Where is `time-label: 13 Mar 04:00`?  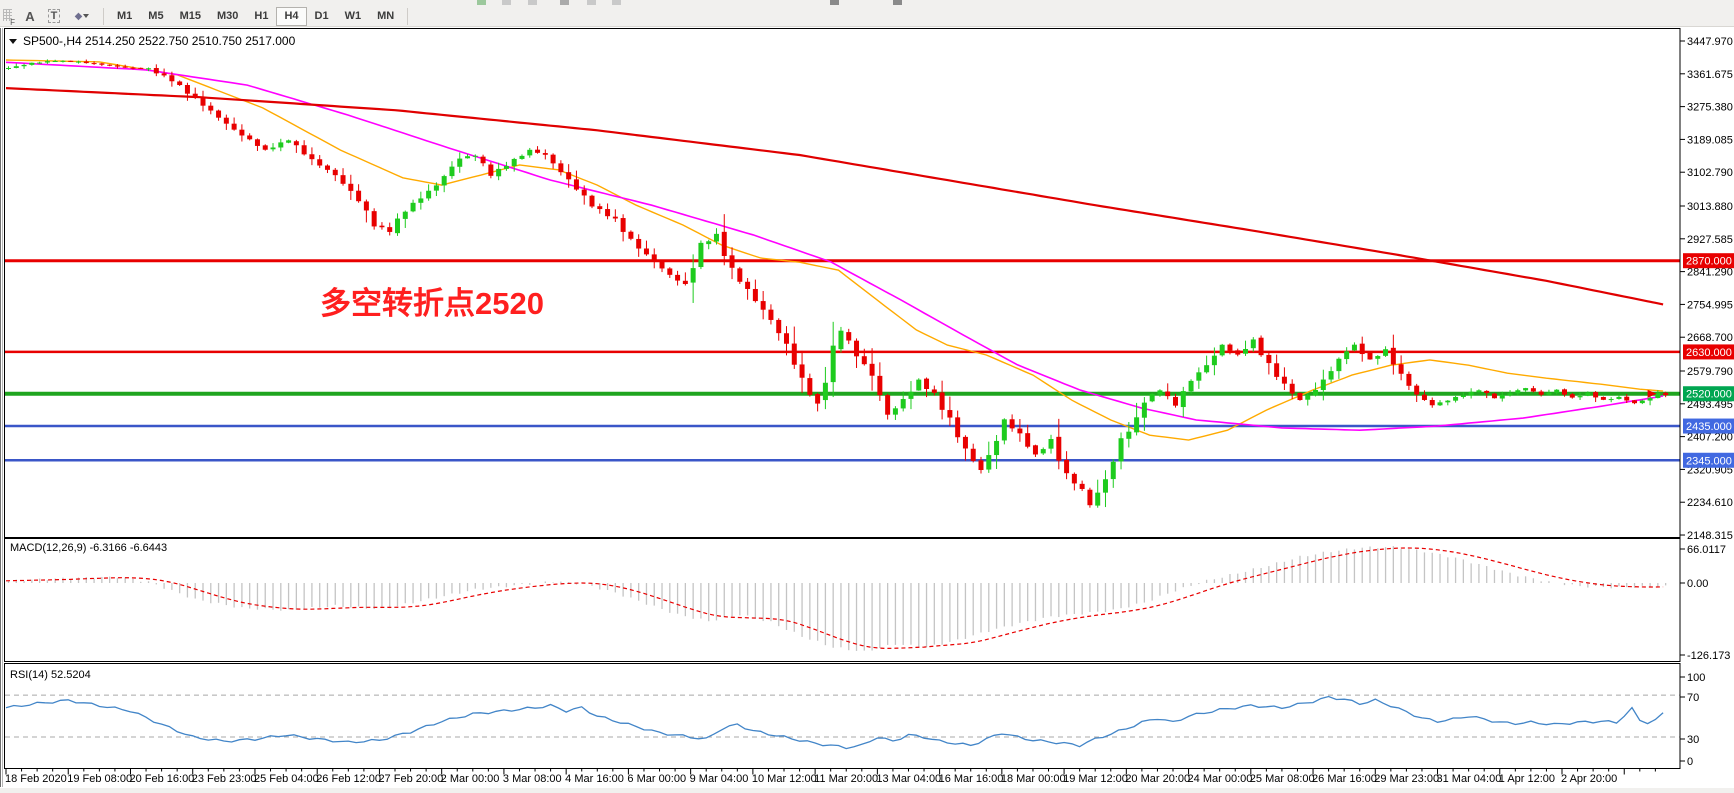
time-label: 13 Mar 04:00 is located at coordinates (908, 779).